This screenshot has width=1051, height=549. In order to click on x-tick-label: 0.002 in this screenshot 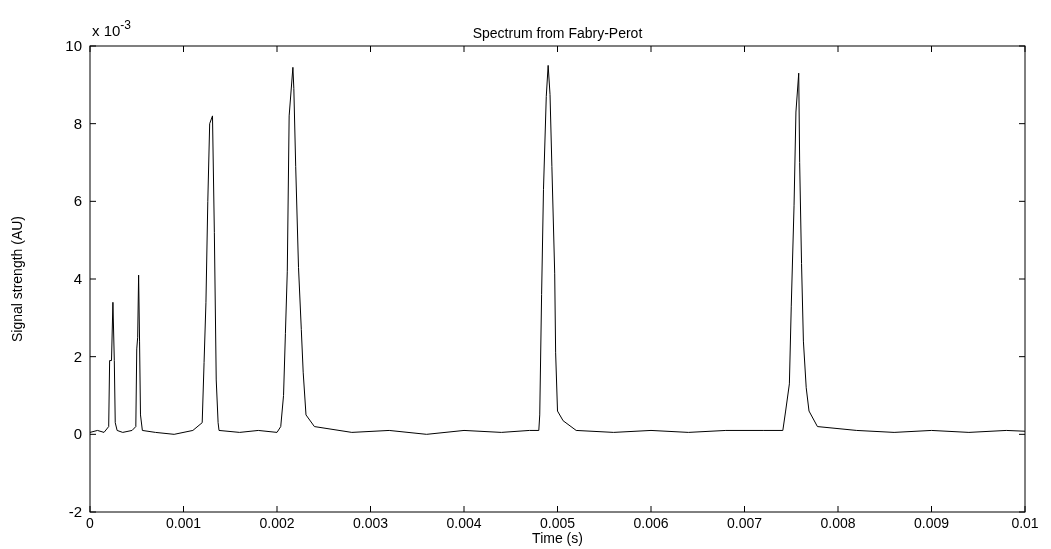, I will do `click(277, 523)`.